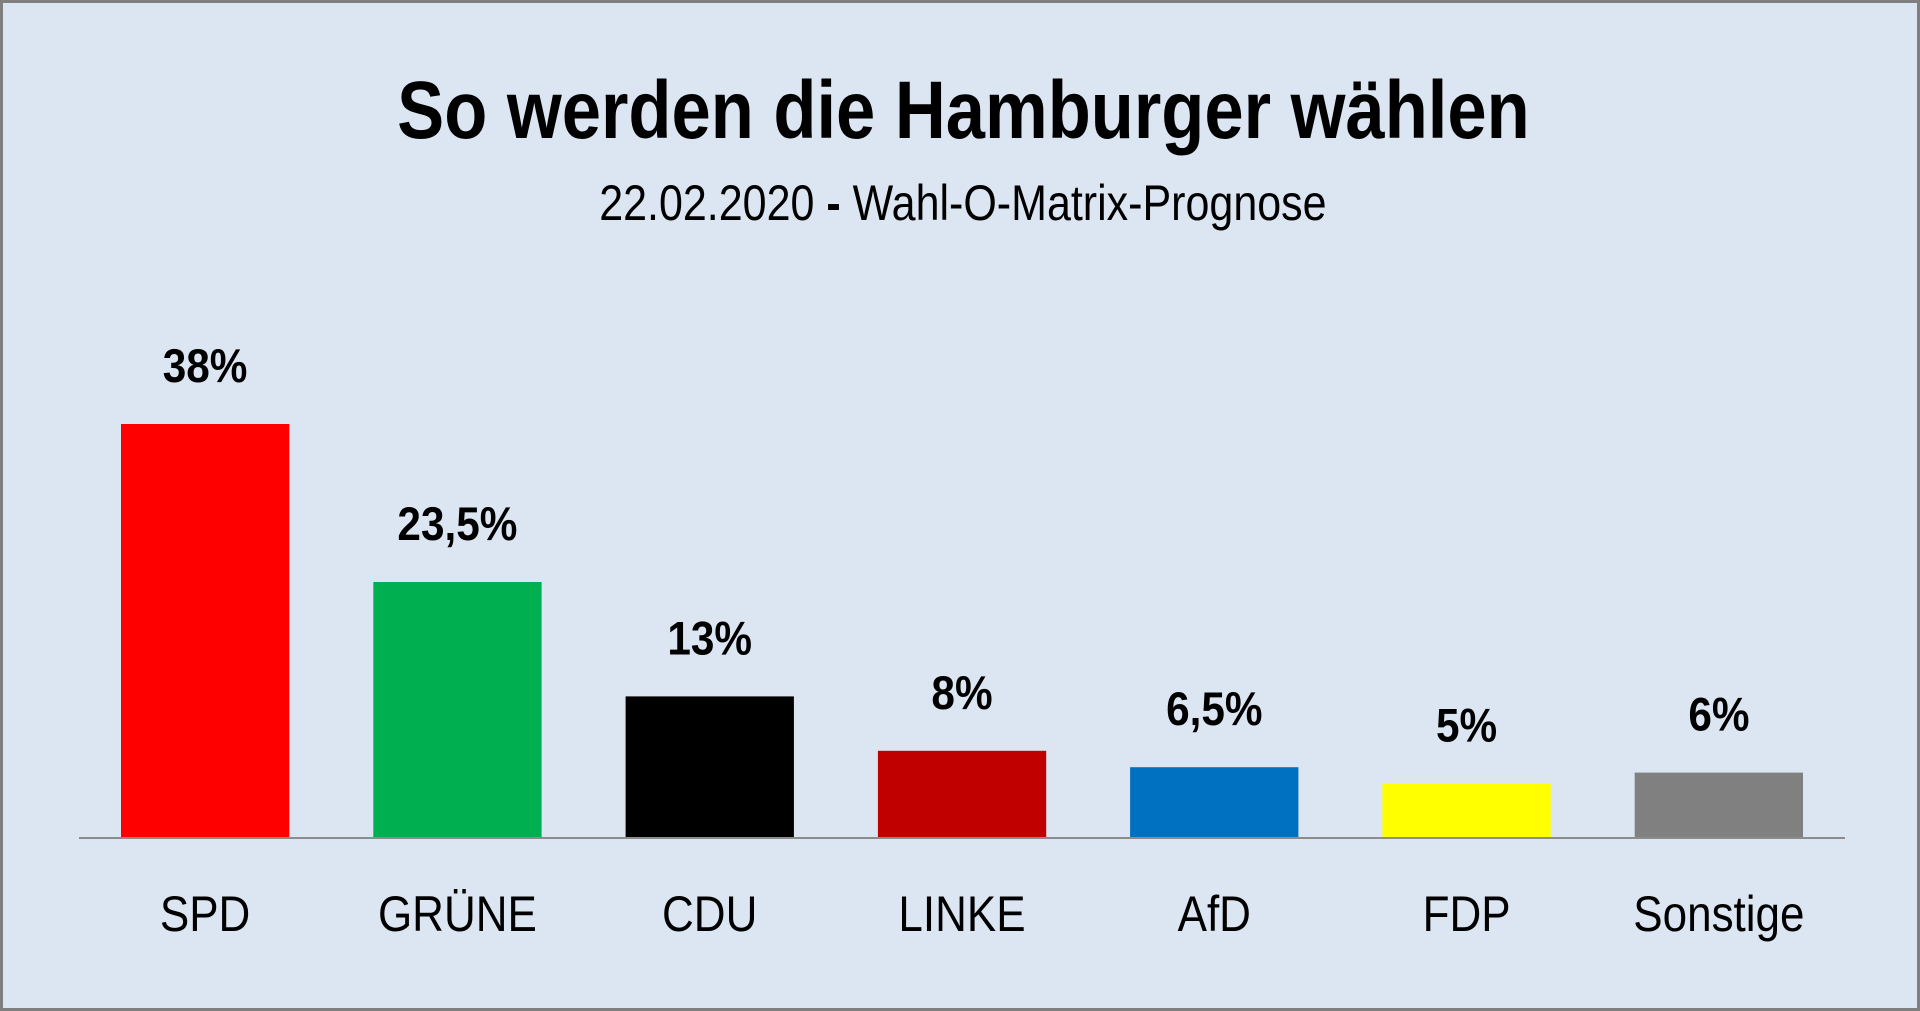 This screenshot has width=1920, height=1011. What do you see at coordinates (1466, 727) in the screenshot?
I see `data-label-fdp: 5%` at bounding box center [1466, 727].